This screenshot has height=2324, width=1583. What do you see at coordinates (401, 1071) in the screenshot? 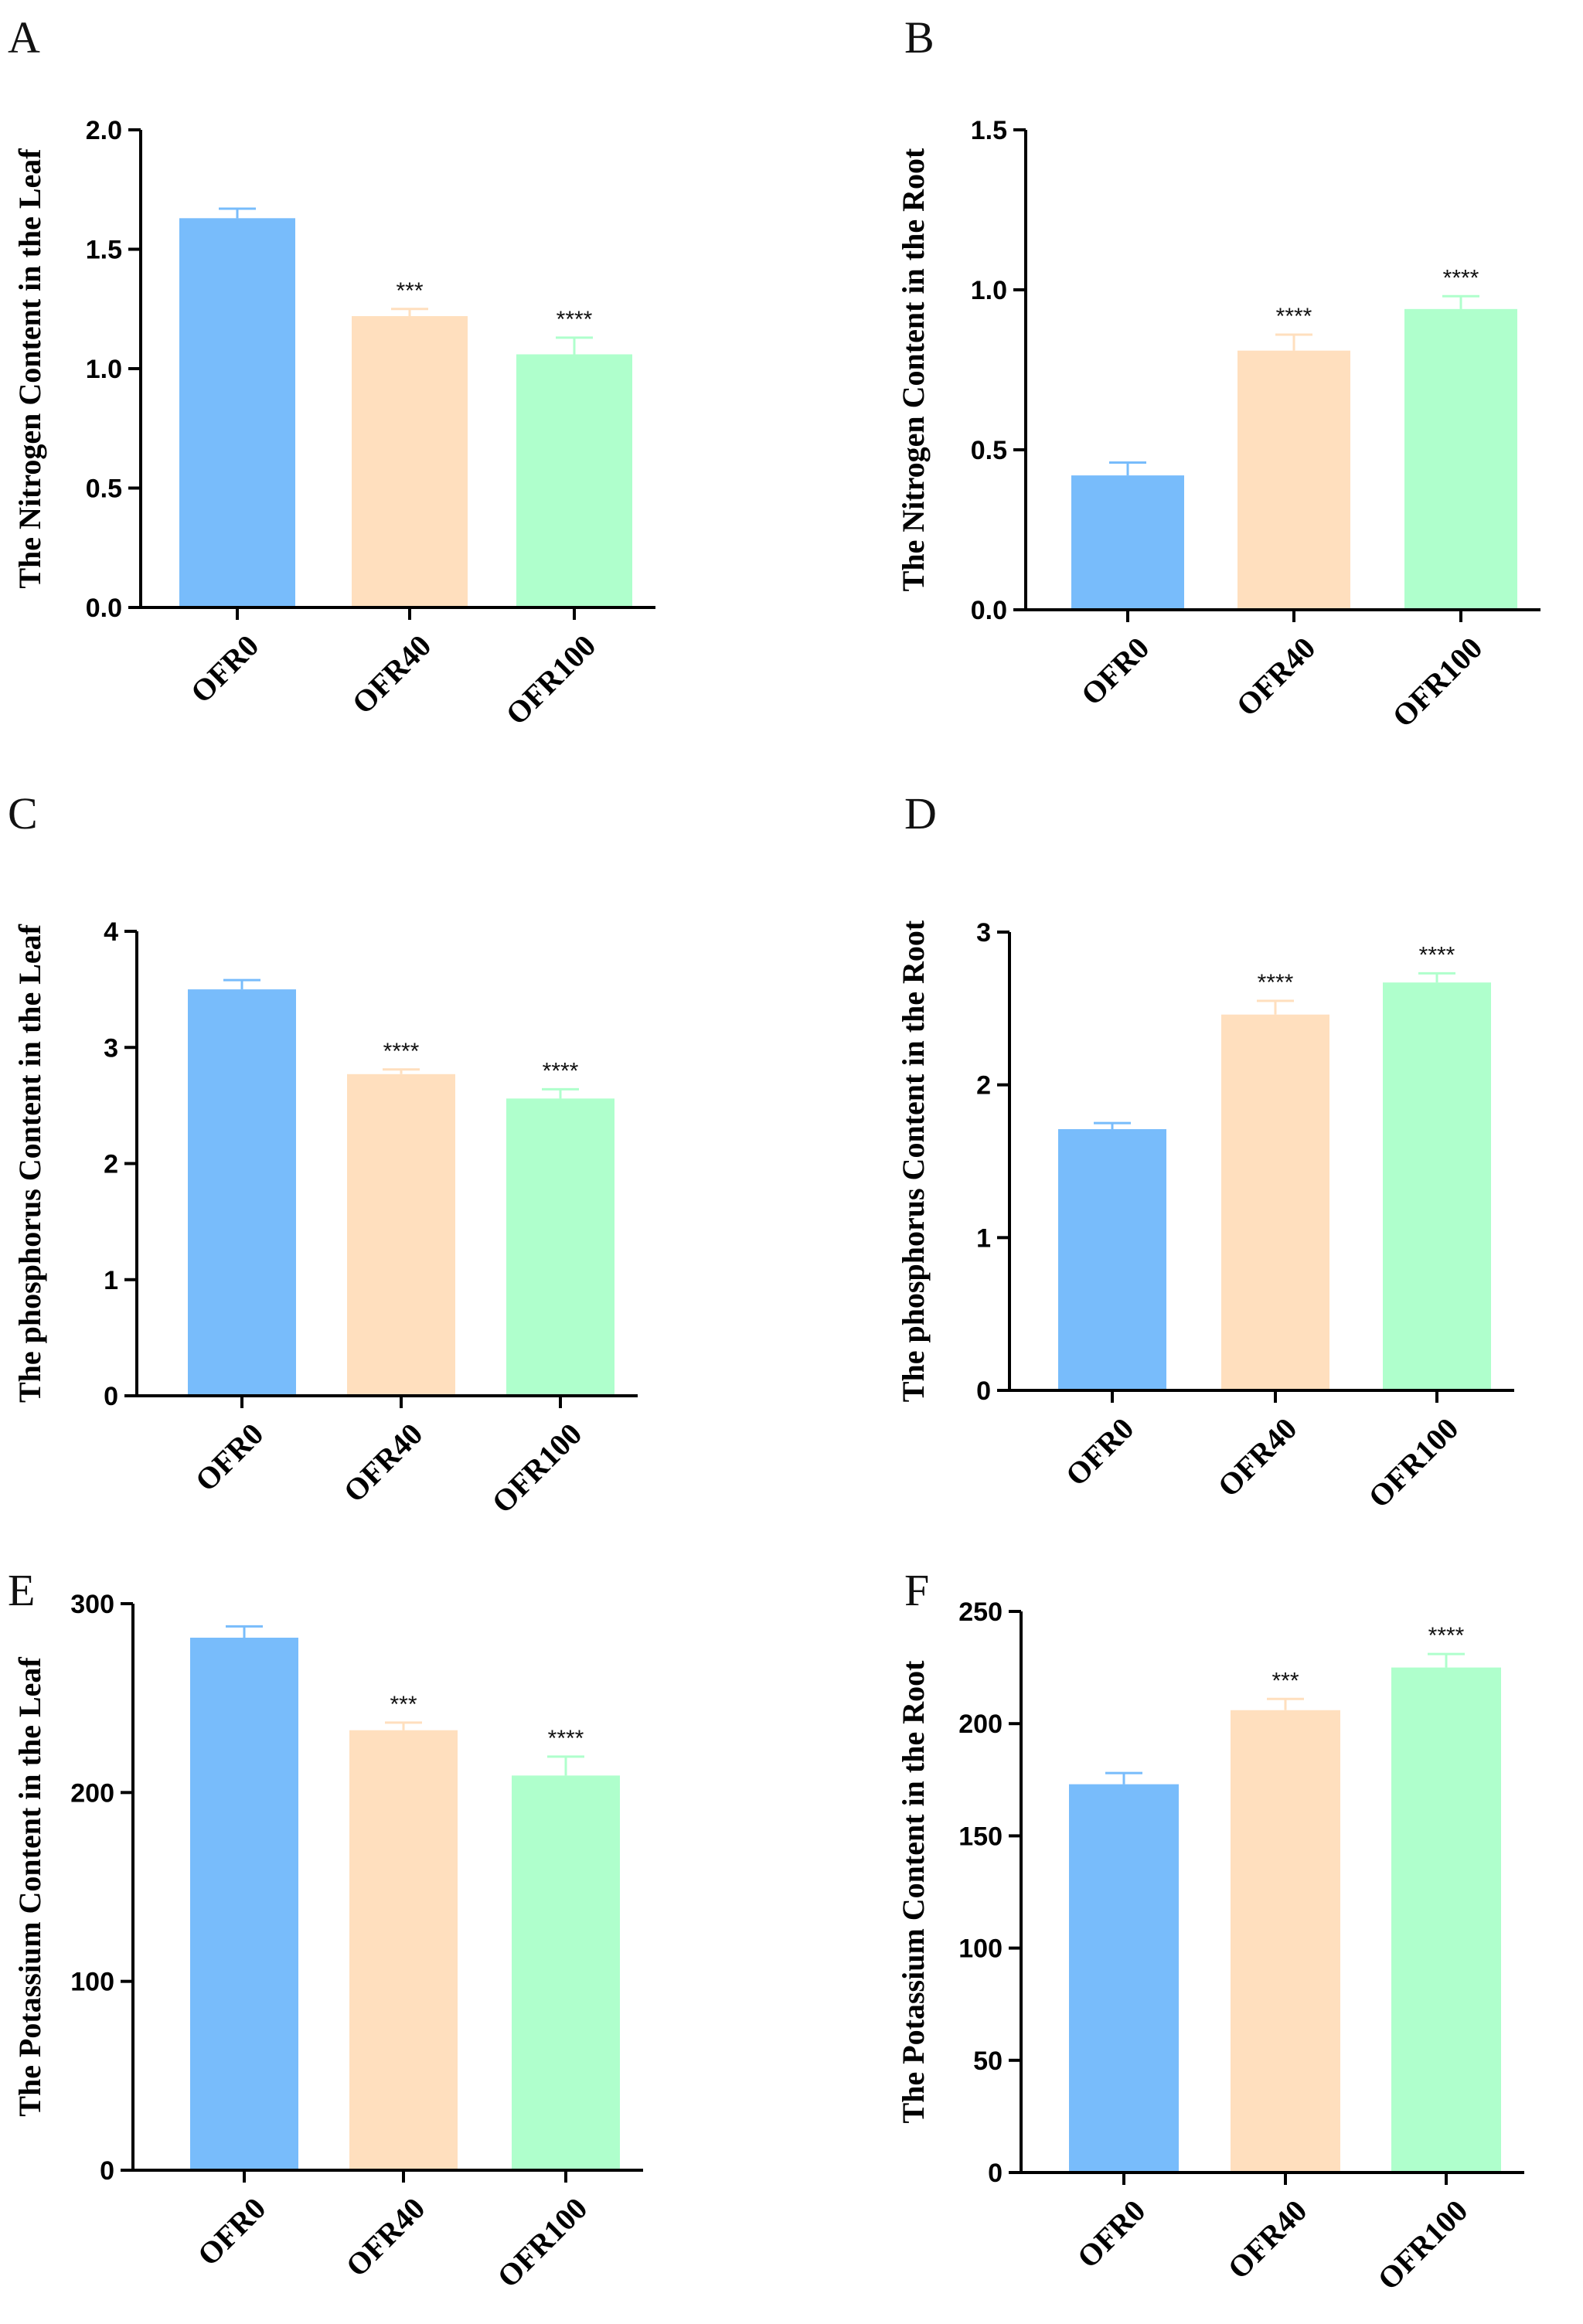
I see `panel-c-error-bar-ofr40` at bounding box center [401, 1071].